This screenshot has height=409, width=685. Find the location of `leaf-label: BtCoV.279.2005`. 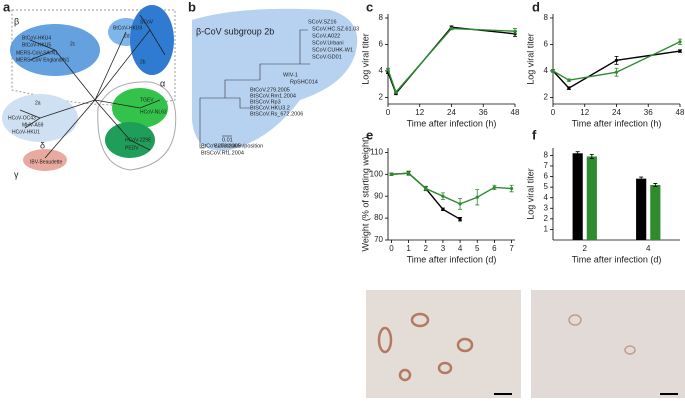

leaf-label: BtCoV.279.2005 is located at coordinates (270, 90).